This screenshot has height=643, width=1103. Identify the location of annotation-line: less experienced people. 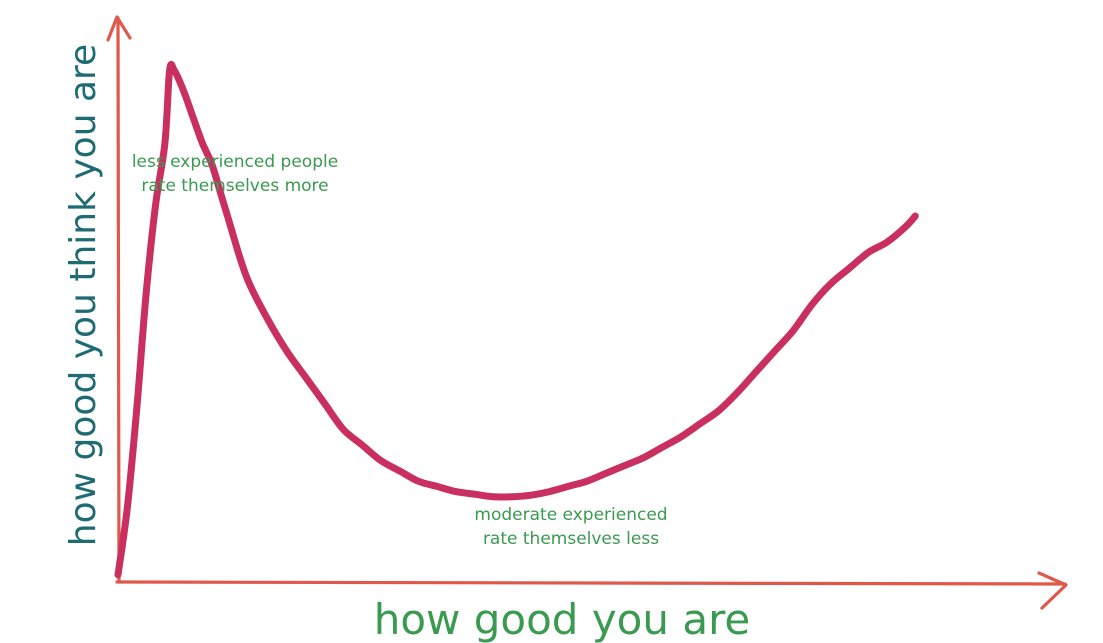
(235, 162).